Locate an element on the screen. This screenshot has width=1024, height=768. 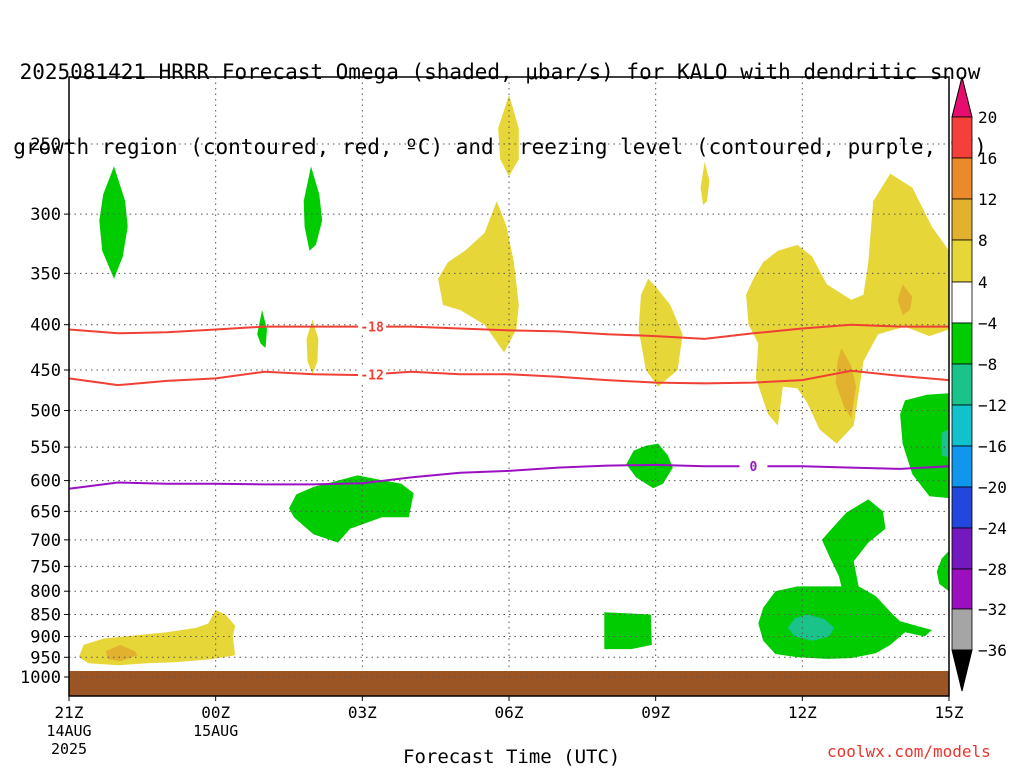
y-tick-label-650: 650 is located at coordinates (45, 512).